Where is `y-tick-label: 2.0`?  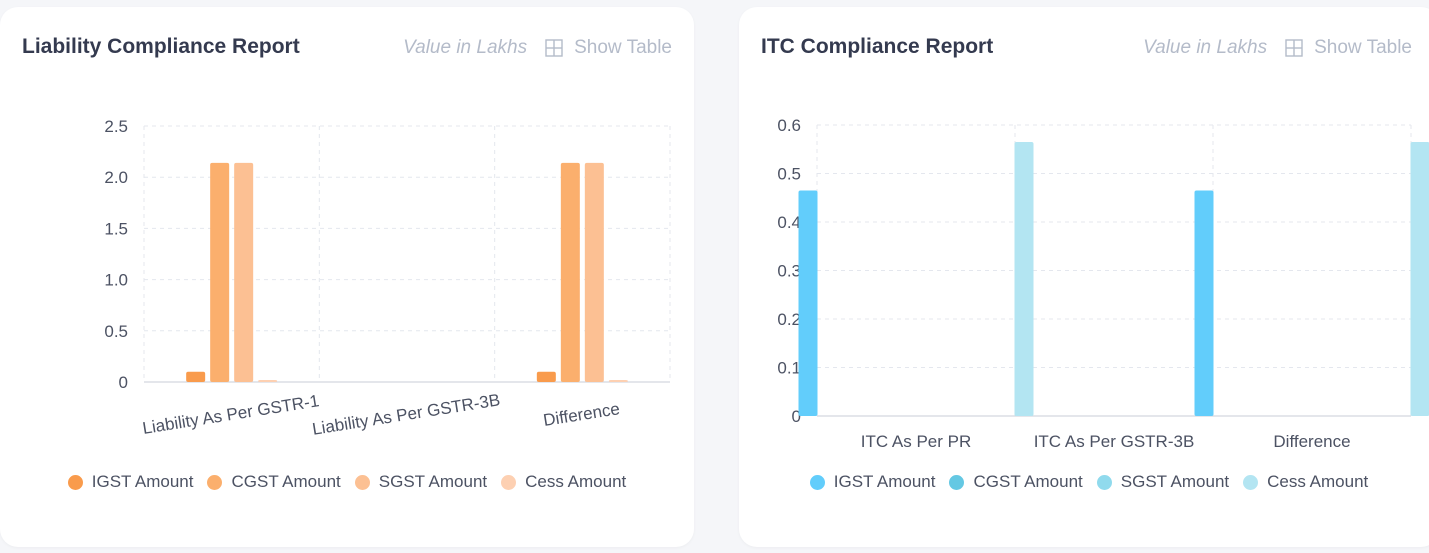
y-tick-label: 2.0 is located at coordinates (116, 177).